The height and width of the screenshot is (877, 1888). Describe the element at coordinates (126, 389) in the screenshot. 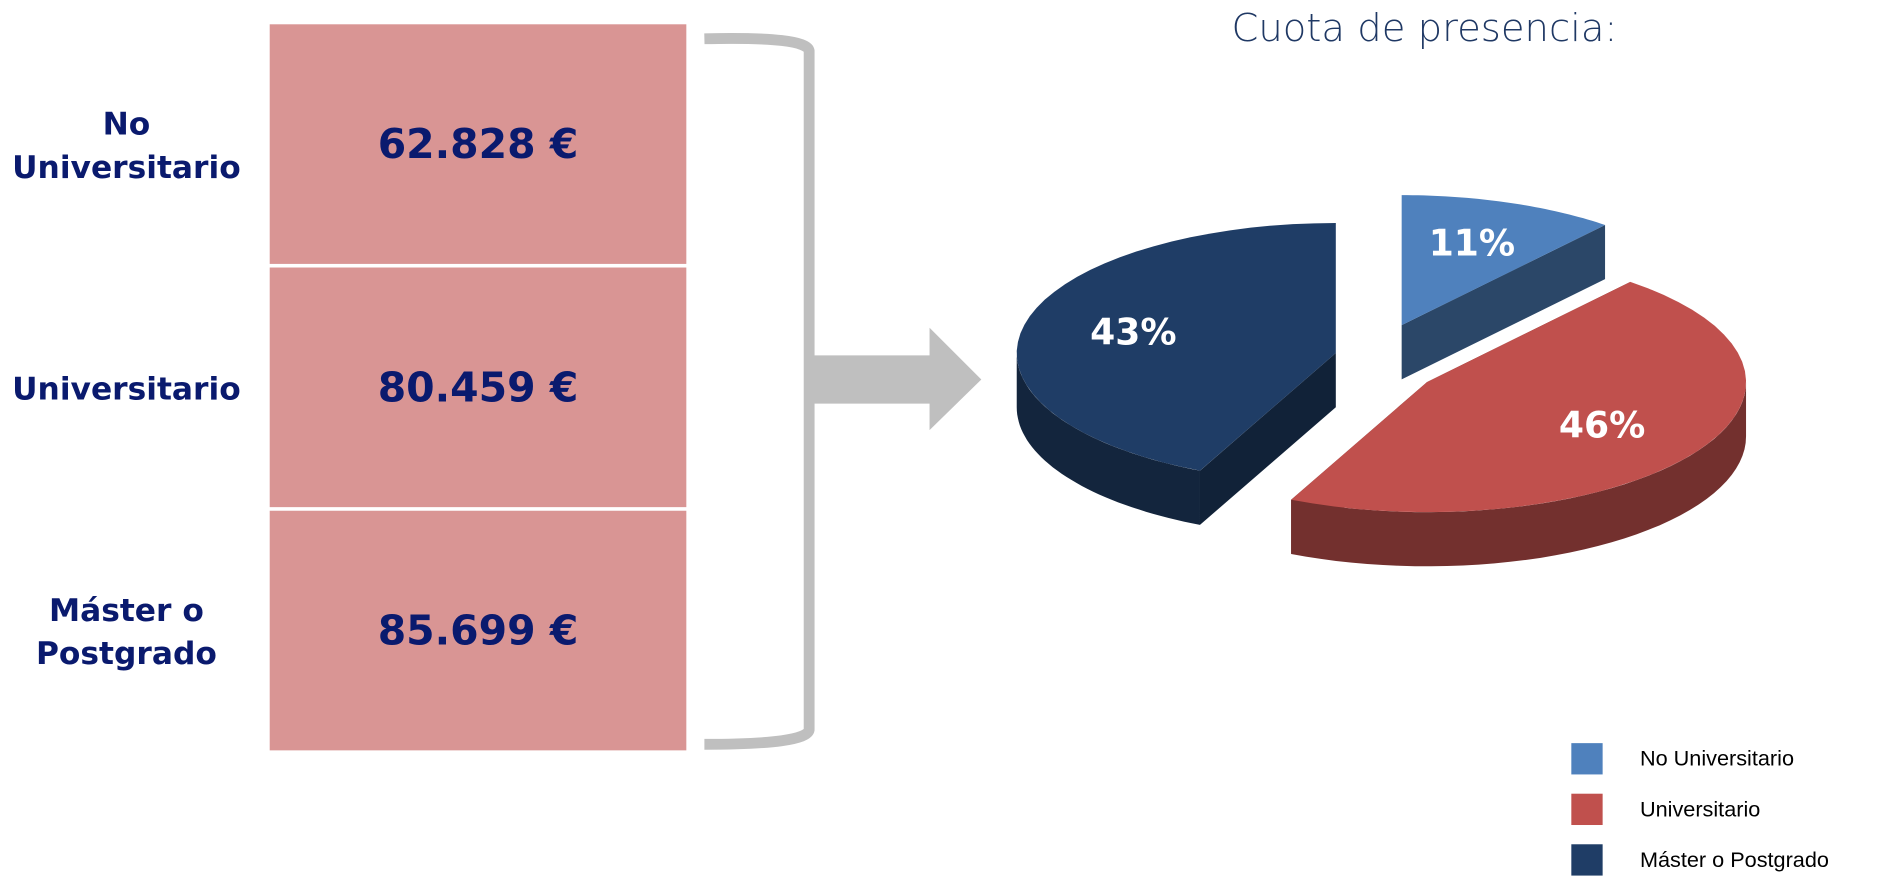

I see `row-label: Universitario` at that location.